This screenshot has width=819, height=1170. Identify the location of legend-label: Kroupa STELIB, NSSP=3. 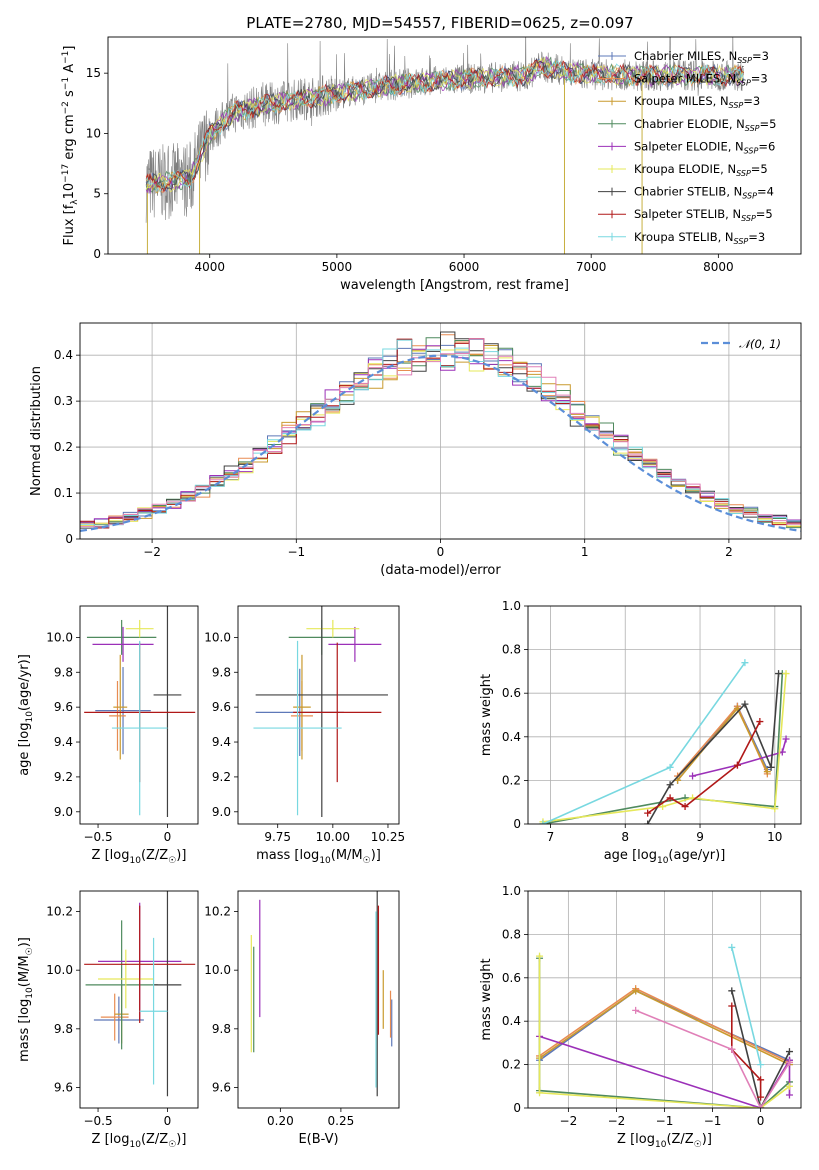
(699, 238).